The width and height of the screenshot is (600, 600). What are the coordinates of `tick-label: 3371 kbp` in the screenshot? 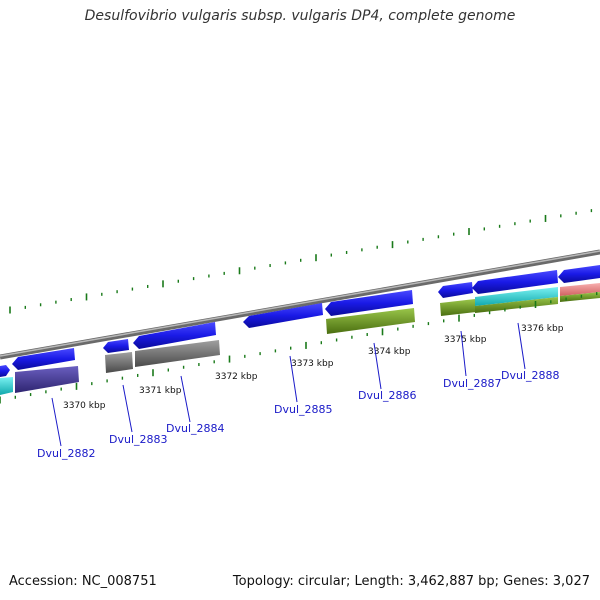 It's located at (160, 391).